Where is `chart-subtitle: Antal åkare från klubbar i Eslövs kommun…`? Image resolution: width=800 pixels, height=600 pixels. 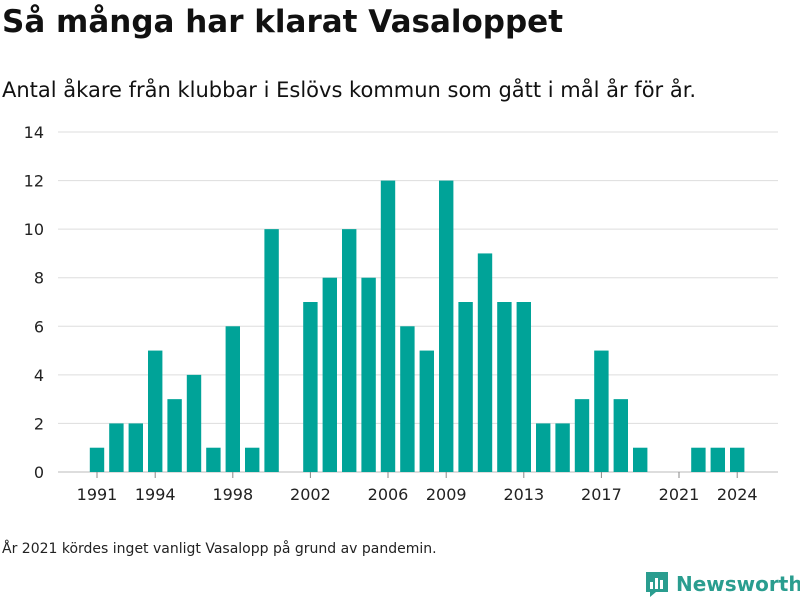 chart-subtitle: Antal åkare från klubbar i Eslövs kommun… is located at coordinates (349, 90).